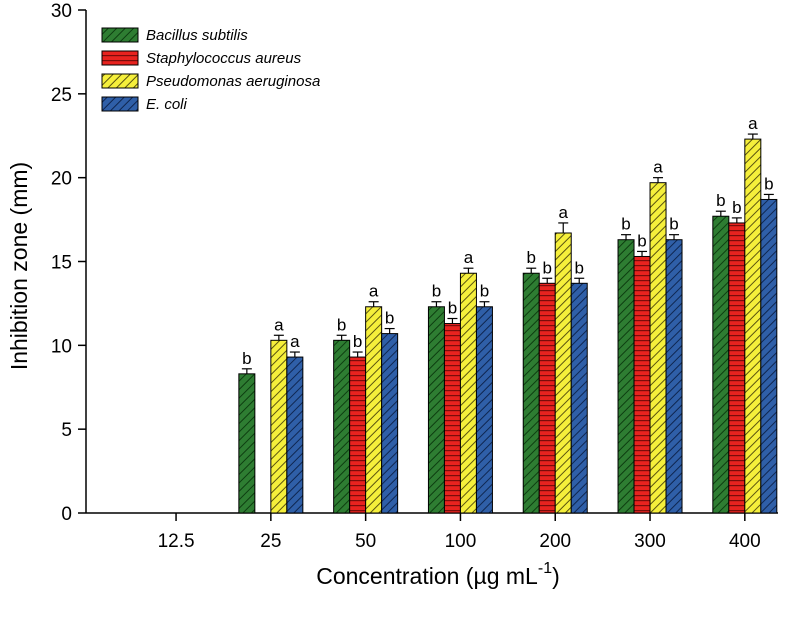 The image size is (788, 617). Describe the element at coordinates (197, 35) in the screenshot. I see `legend-label: Bacillus subtilis` at that location.